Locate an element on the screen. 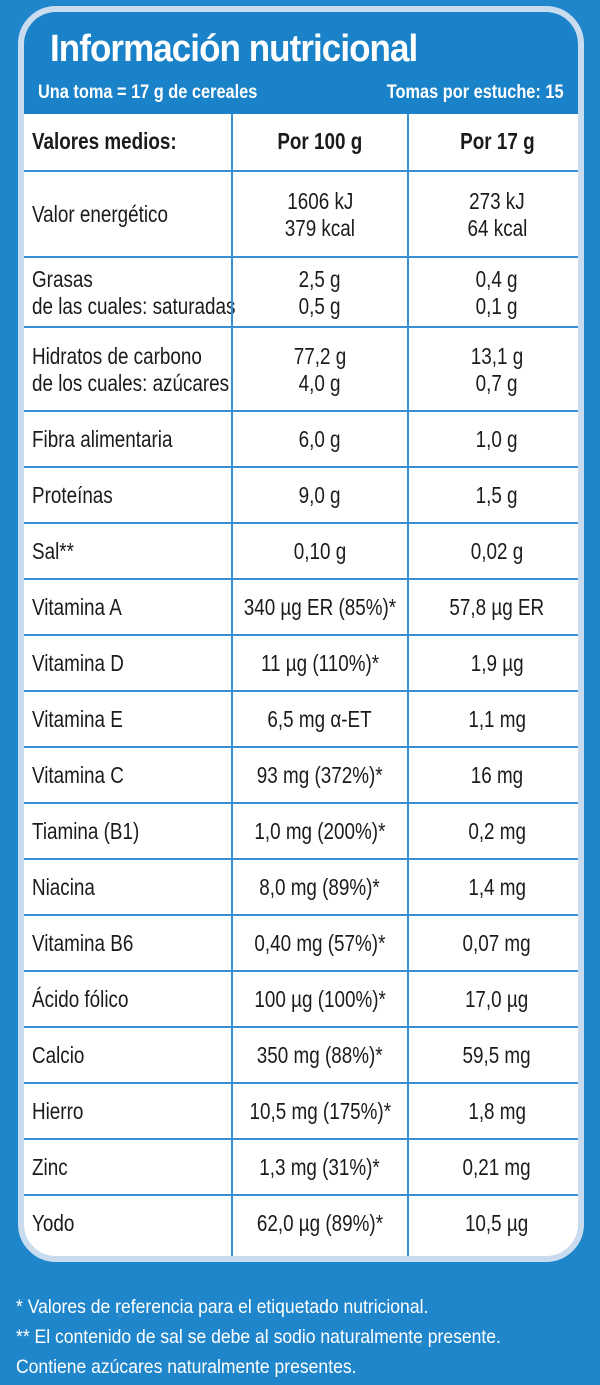 The width and height of the screenshot is (600, 1385). value-per-17g: 1,9 µg is located at coordinates (493, 664).